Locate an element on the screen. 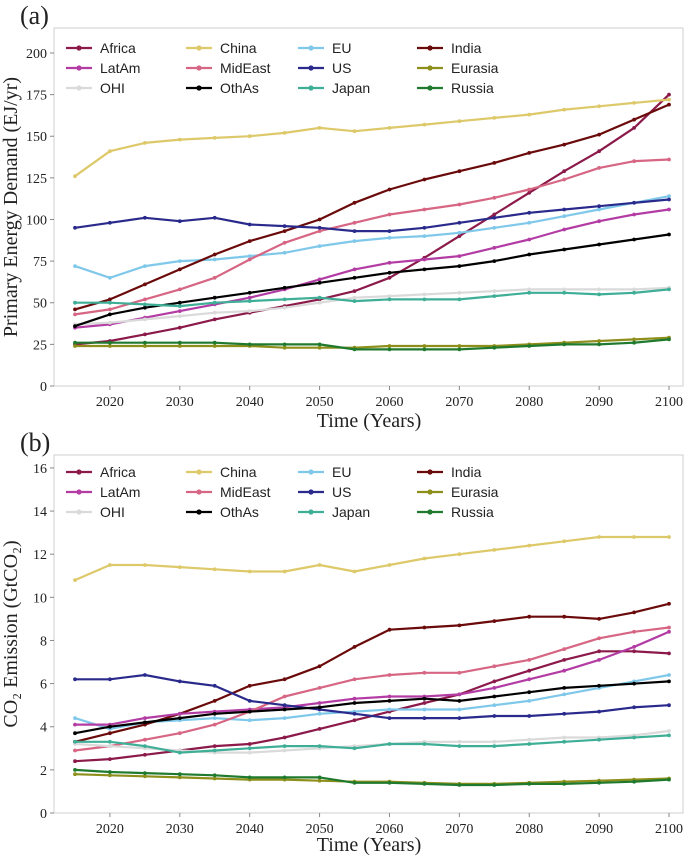 This screenshot has height=856, width=685. legend-label-us: US is located at coordinates (341, 492).